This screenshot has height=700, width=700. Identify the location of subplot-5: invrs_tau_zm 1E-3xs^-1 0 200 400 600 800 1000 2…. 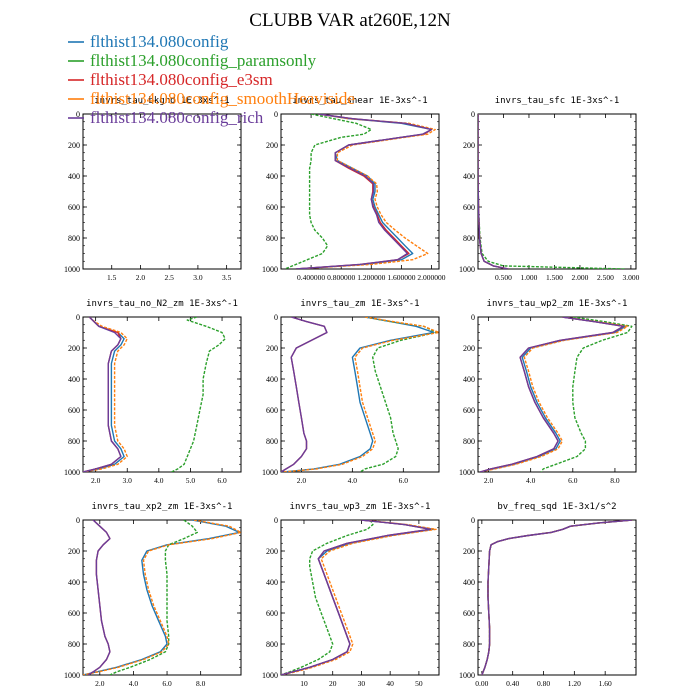
(351, 392).